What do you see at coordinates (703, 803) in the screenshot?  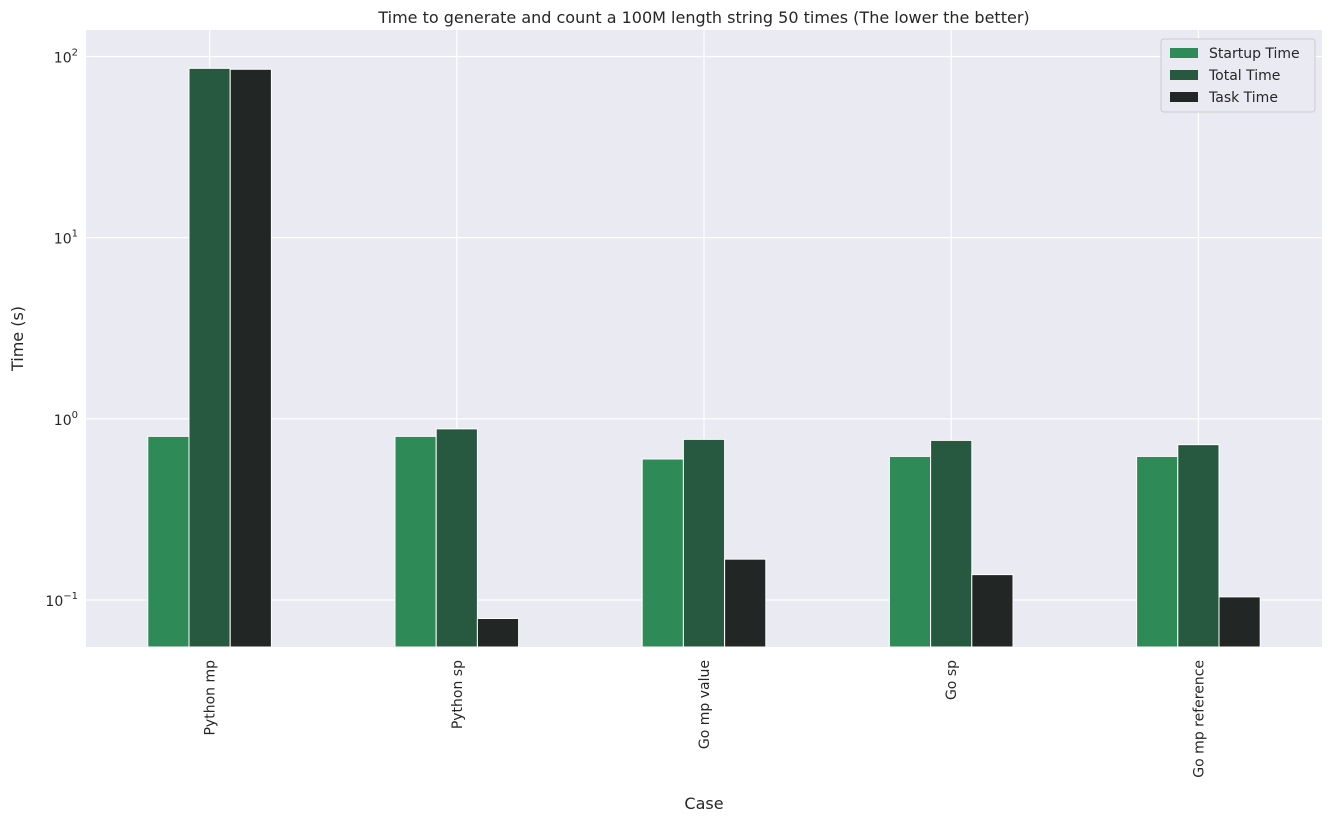 I see `x-axis-label: Case` at bounding box center [703, 803].